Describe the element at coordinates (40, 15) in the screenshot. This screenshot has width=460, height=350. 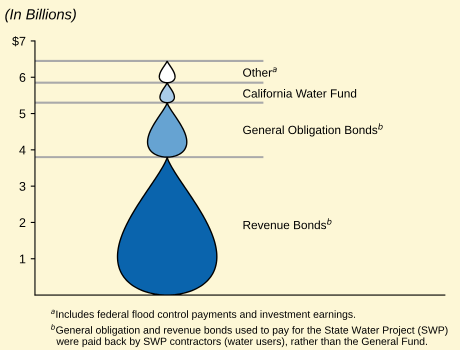
I see `chart-title: (In Billions)` at that location.